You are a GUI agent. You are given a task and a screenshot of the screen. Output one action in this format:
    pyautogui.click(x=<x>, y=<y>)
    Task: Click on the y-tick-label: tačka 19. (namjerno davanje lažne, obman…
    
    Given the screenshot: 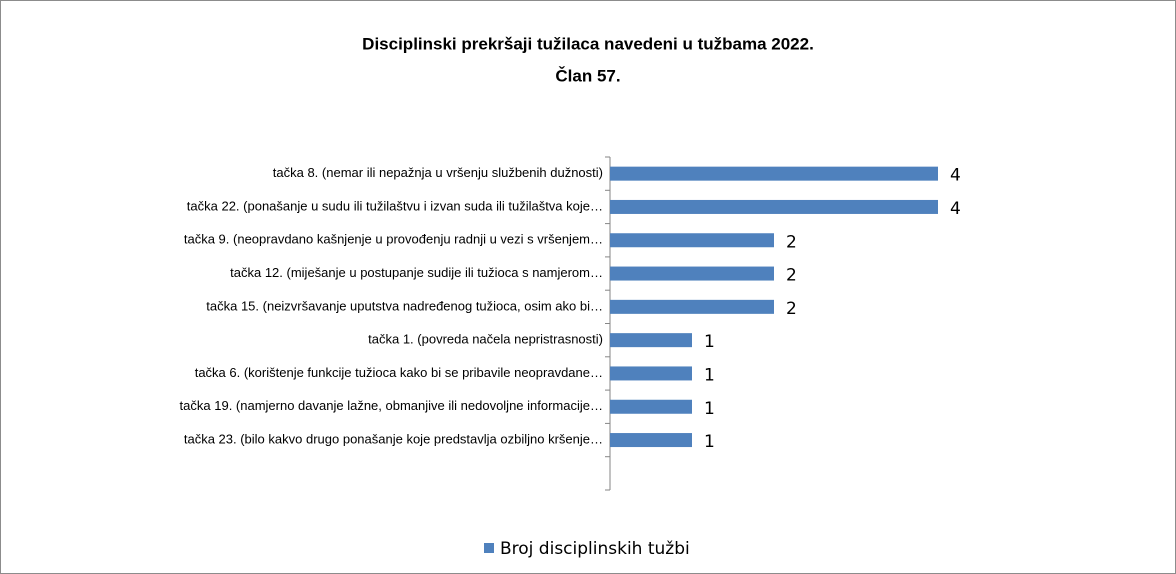 What is the action you would take?
    pyautogui.click(x=391, y=405)
    